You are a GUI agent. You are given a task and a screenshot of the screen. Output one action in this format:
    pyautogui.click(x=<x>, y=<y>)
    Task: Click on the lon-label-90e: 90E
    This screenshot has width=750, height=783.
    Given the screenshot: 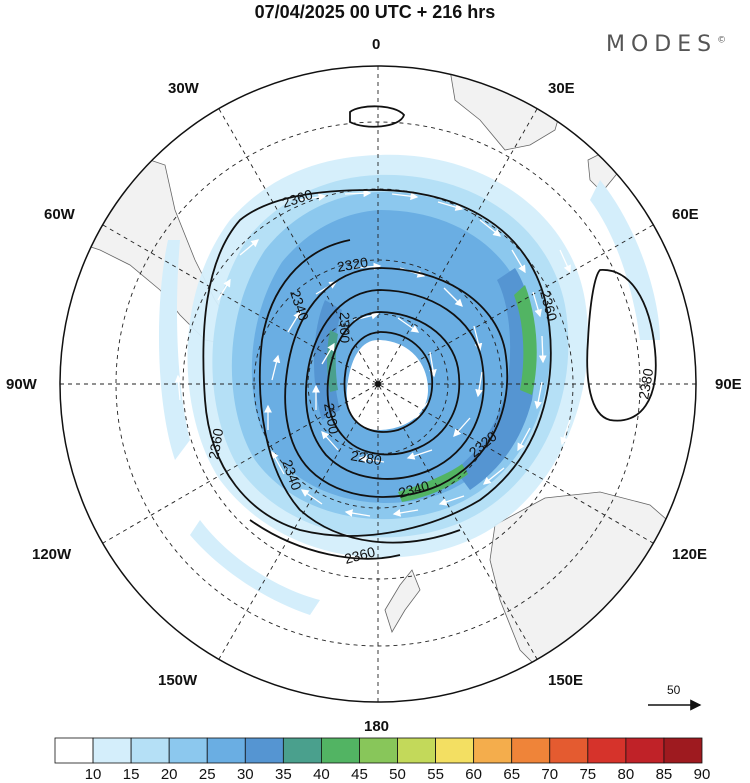 What is the action you would take?
    pyautogui.click(x=728, y=384)
    